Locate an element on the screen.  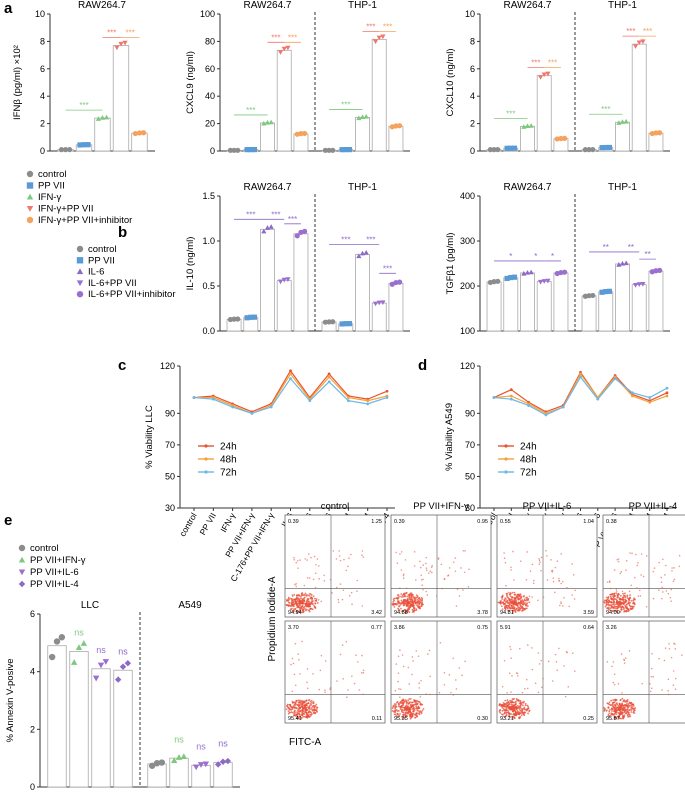
y-tick-label: 6 is located at coordinates (32, 614).